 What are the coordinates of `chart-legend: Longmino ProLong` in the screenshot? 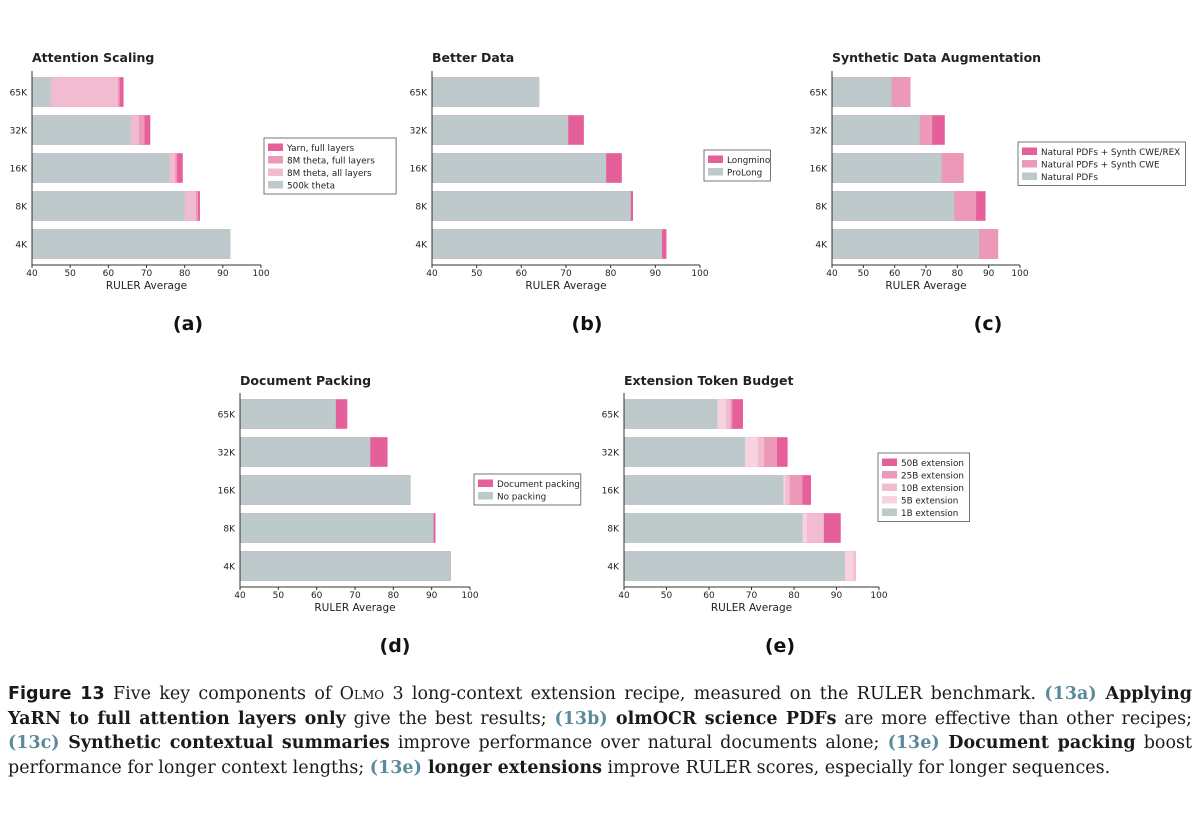 It's located at (737, 165).